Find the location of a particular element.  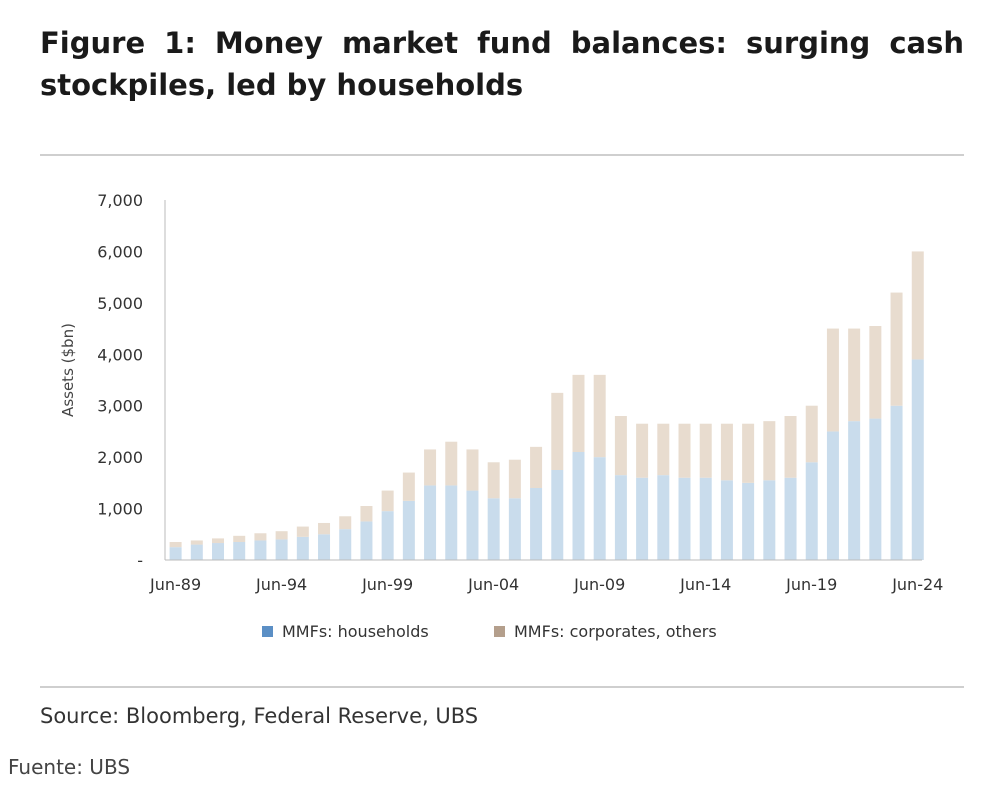

x-tick-label: Jun-99 is located at coordinates (387, 584).